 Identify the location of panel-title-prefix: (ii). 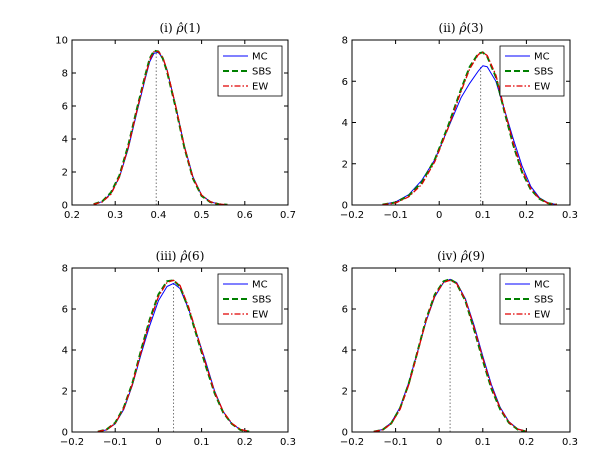
(449, 28).